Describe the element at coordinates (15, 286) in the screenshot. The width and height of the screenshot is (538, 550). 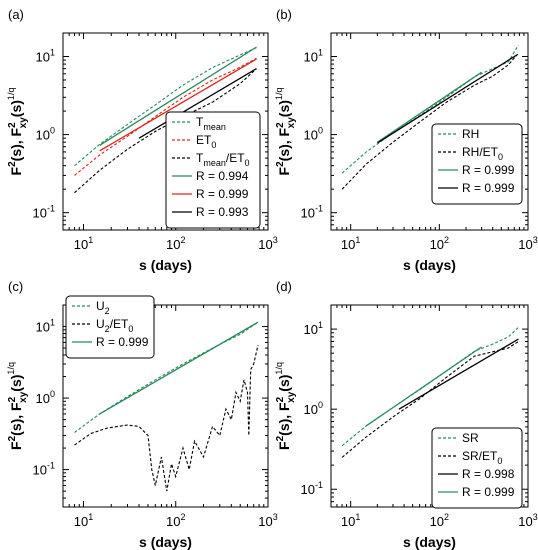
I see `panel-label: (c)` at that location.